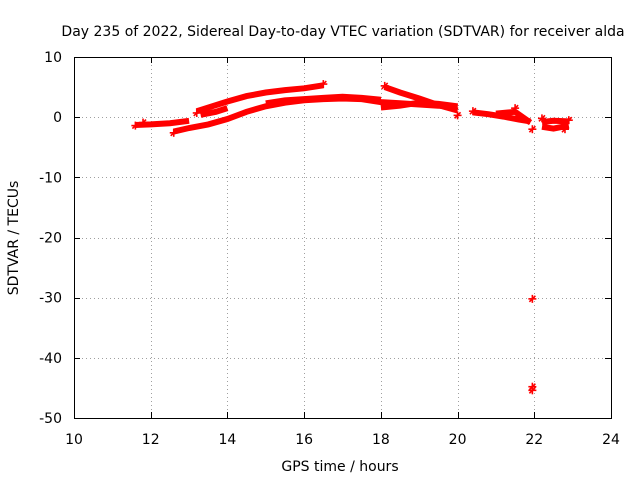 The image size is (640, 480). What do you see at coordinates (151, 440) in the screenshot?
I see `x-tick-label: 12` at bounding box center [151, 440].